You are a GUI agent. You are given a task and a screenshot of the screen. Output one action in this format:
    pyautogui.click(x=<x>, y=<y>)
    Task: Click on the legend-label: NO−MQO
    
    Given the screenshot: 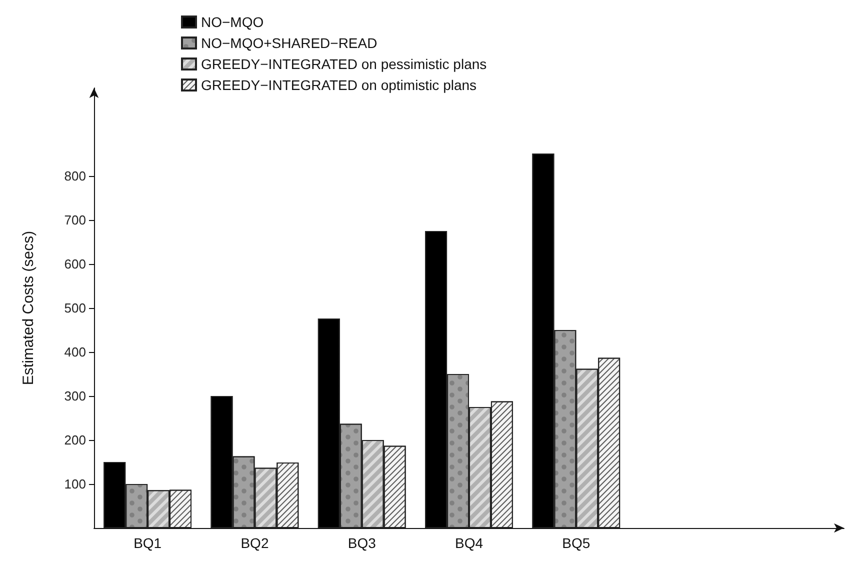 What is the action you would take?
    pyautogui.click(x=232, y=22)
    